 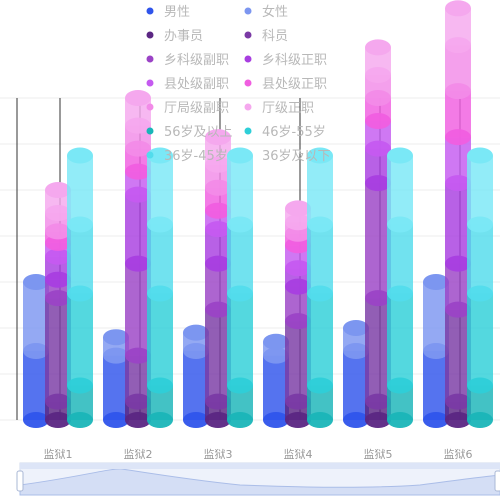 I want to click on bar-46岁-55岁-监狱3, so click(x=240, y=339).